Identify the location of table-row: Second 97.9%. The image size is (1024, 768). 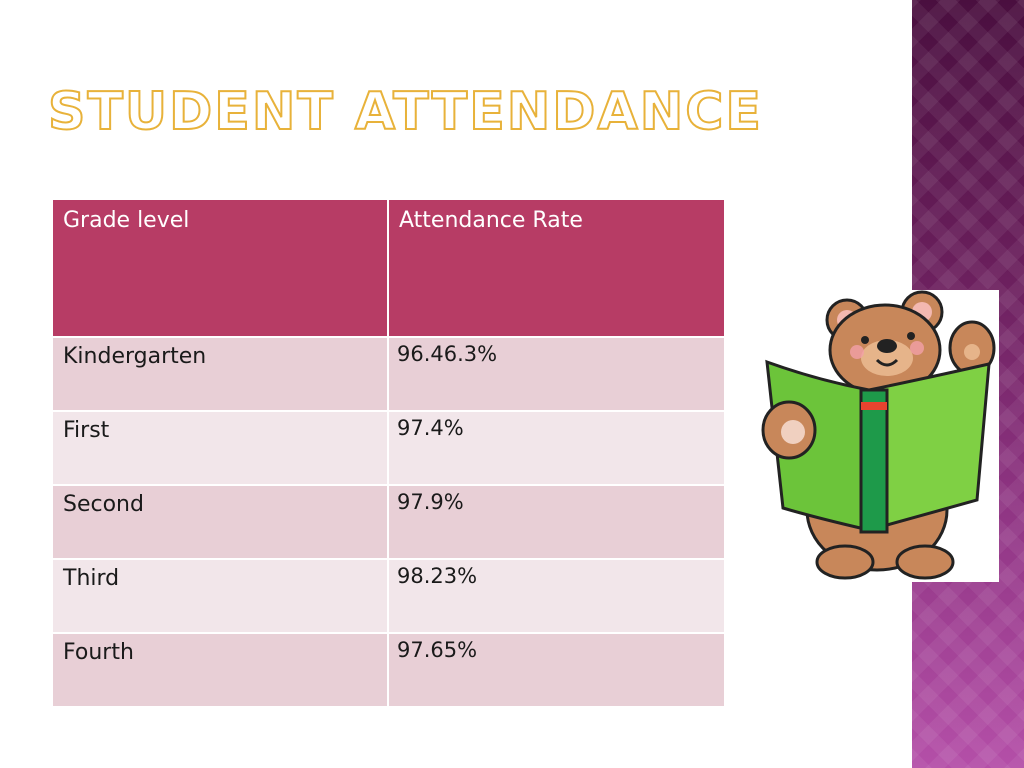
(388, 522).